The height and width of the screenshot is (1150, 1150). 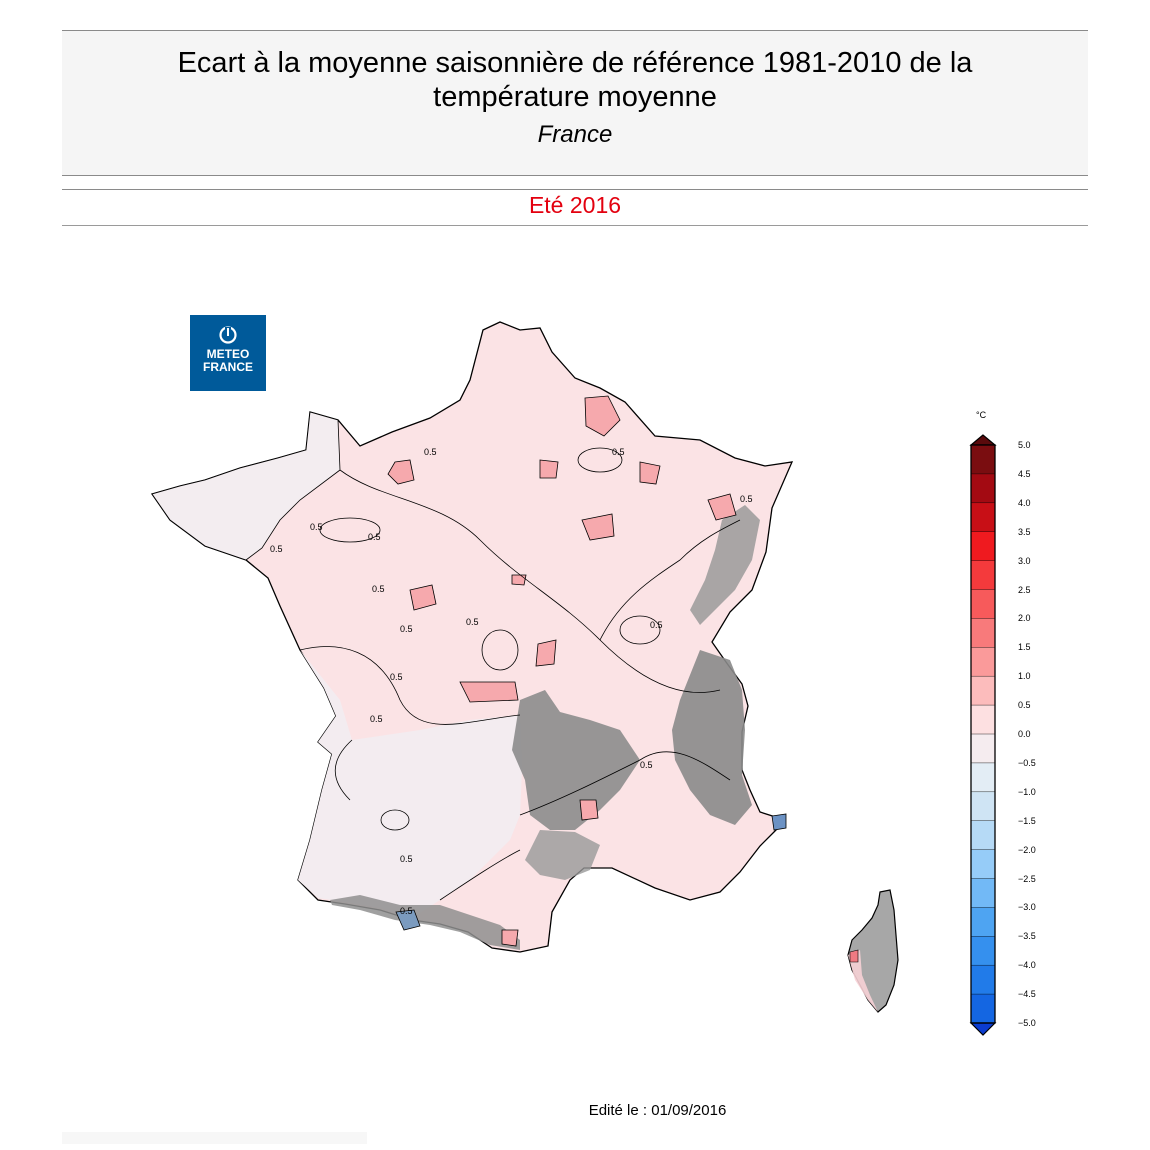 I want to click on edition-date-text: Edité le : 01/09/2016, so click(x=657, y=1110).